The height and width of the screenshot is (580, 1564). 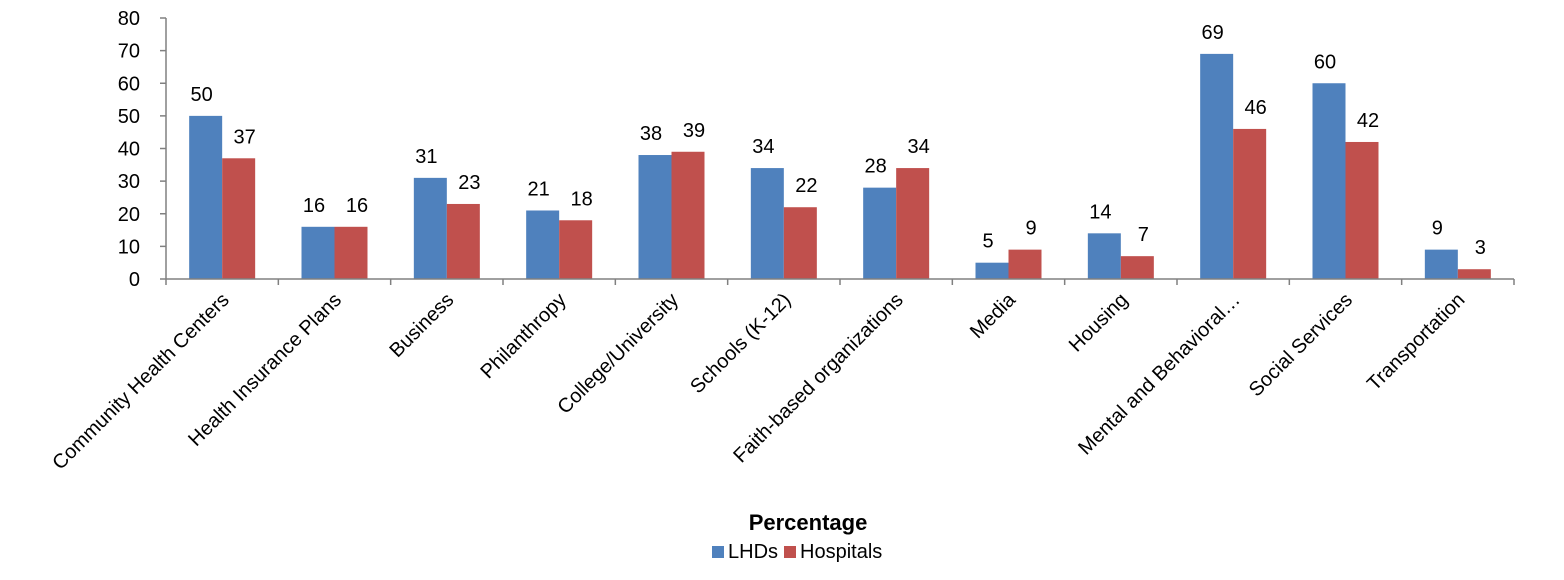 What do you see at coordinates (1098, 322) in the screenshot?
I see `category-label-8: Housing` at bounding box center [1098, 322].